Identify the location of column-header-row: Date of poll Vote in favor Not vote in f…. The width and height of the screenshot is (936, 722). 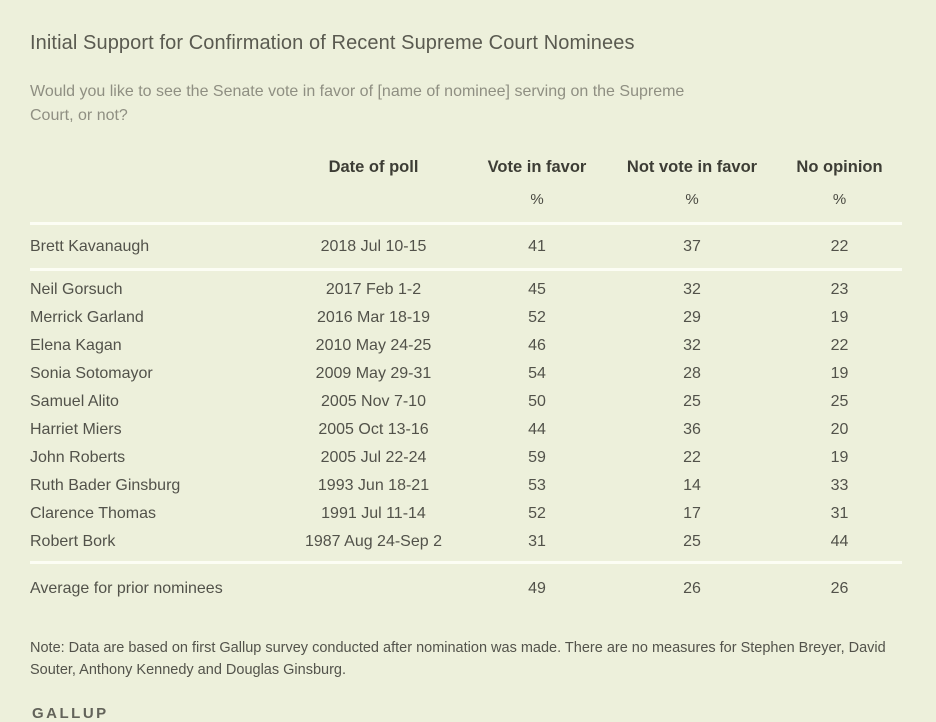
(466, 164).